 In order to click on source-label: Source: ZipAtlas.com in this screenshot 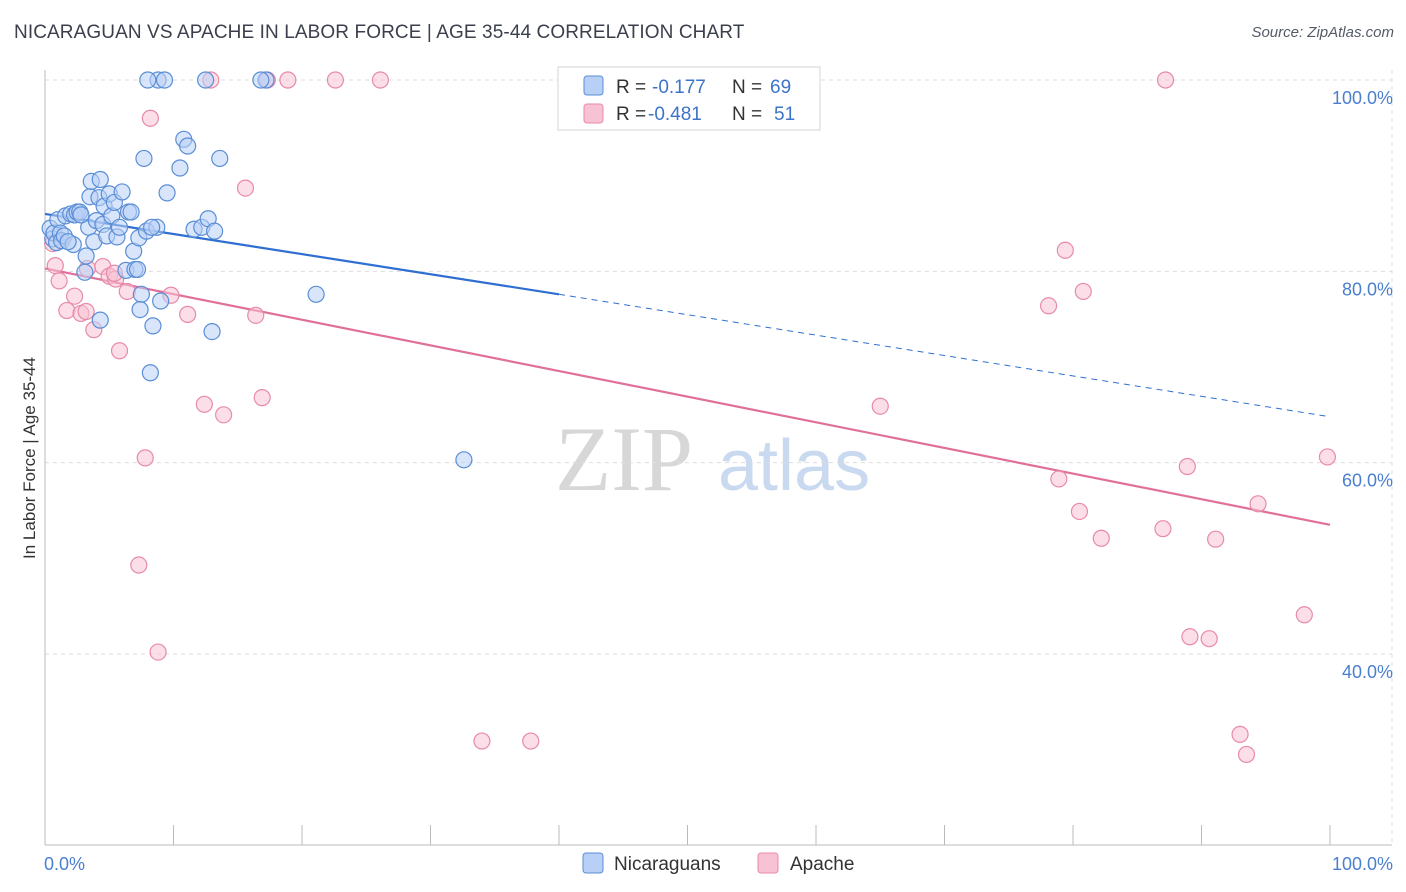, I will do `click(1322, 32)`.